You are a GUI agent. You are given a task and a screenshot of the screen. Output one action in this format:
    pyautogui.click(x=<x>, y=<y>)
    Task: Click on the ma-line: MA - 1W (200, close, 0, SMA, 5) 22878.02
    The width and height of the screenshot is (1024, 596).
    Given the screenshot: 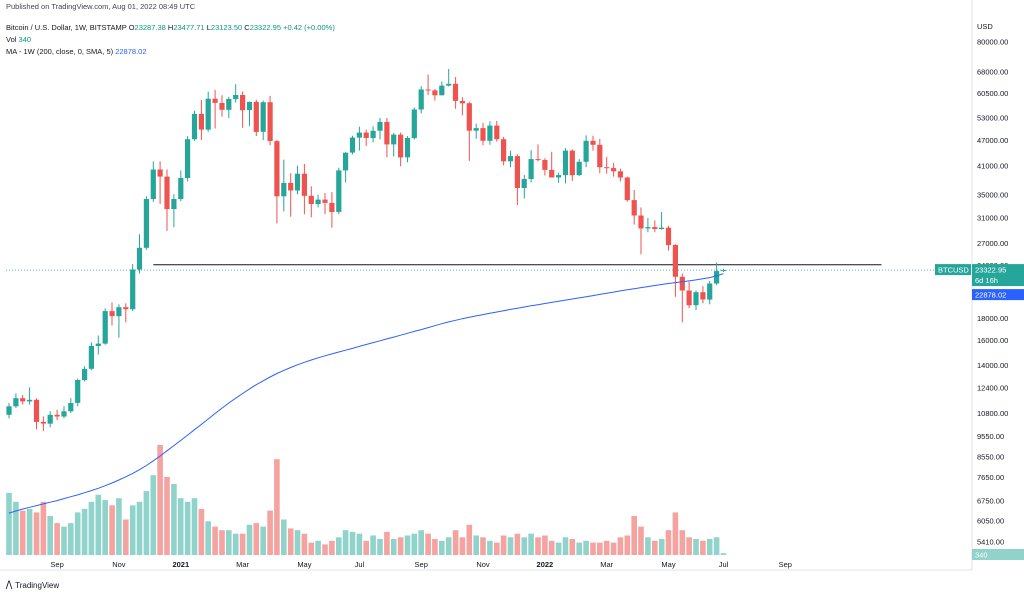 What is the action you would take?
    pyautogui.click(x=76, y=52)
    